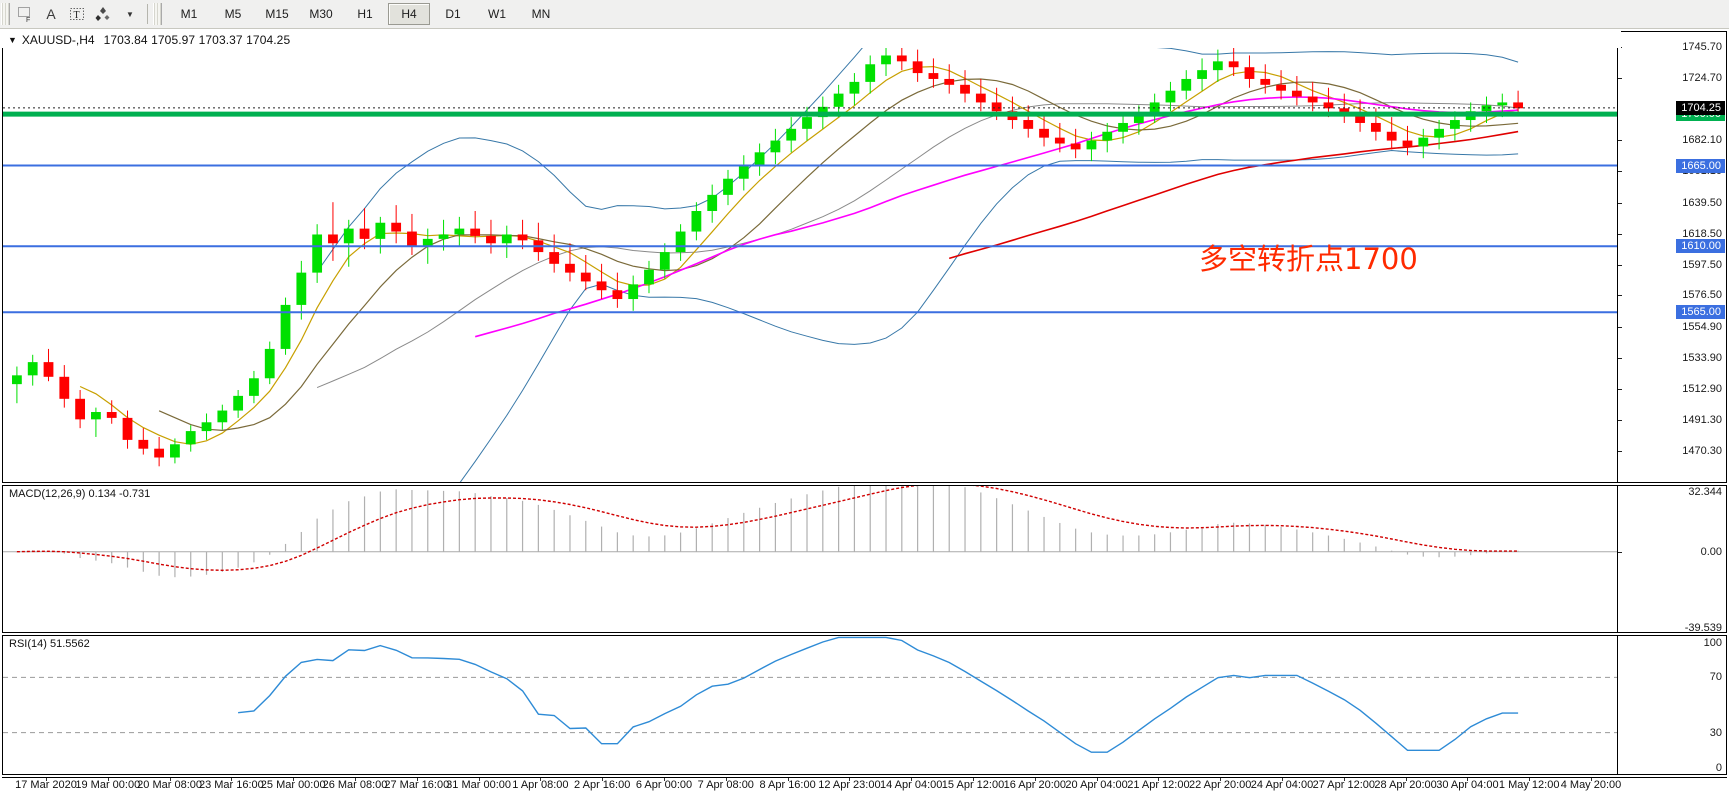 Image resolution: width=1729 pixels, height=793 pixels. Describe the element at coordinates (725, 785) in the screenshot. I see `time-tick-label: 7 Apr 08:00` at that location.